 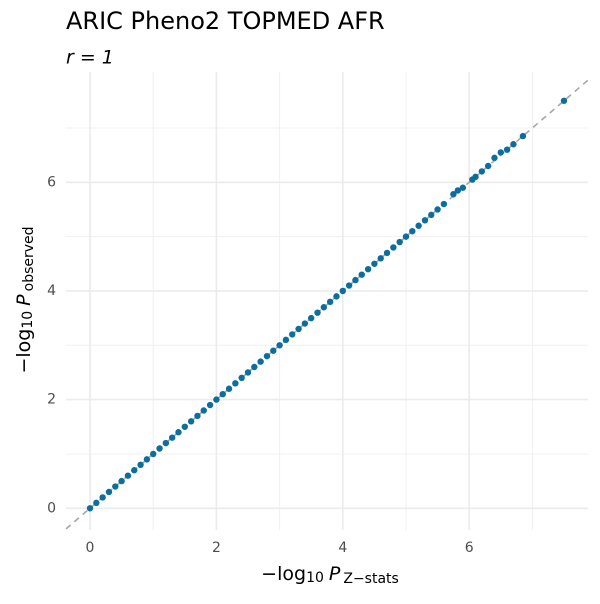 What do you see at coordinates (51, 400) in the screenshot?
I see `y-tick-label: 2` at bounding box center [51, 400].